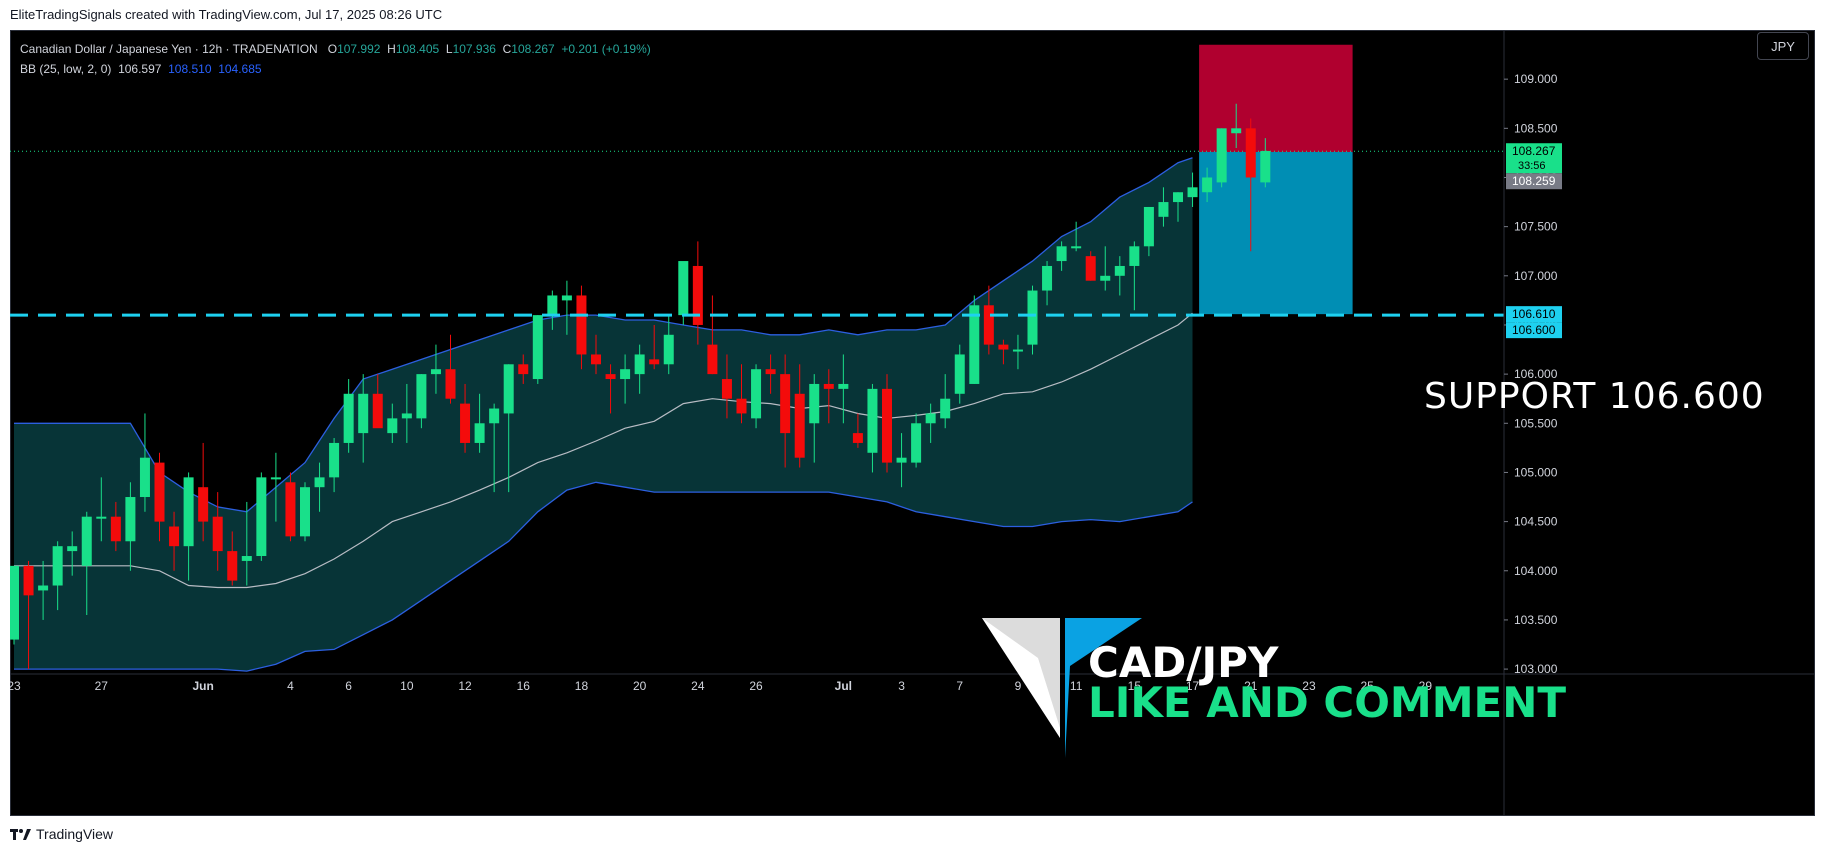  Describe the element at coordinates (1536, 472) in the screenshot. I see `y-tick-label: 105.000` at that location.